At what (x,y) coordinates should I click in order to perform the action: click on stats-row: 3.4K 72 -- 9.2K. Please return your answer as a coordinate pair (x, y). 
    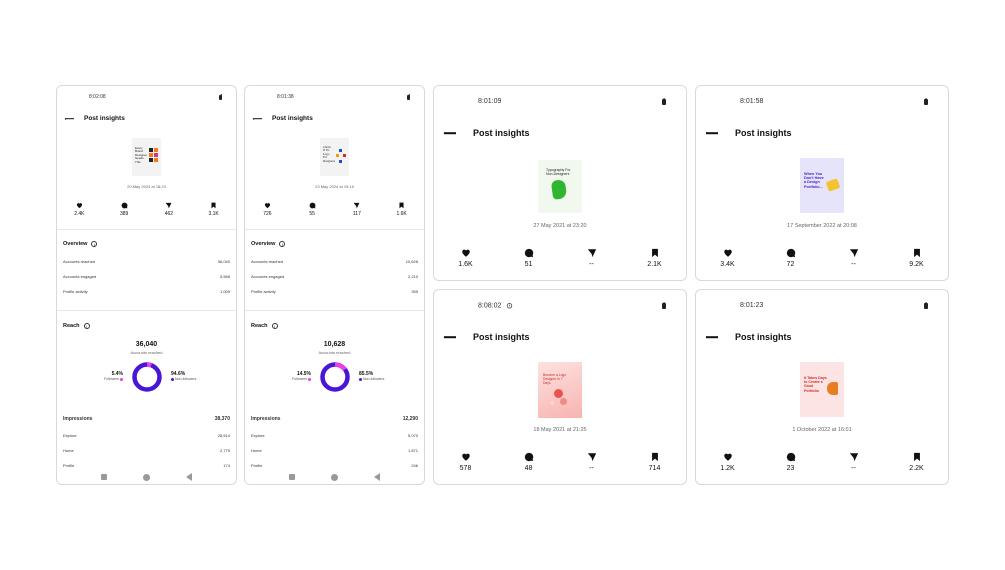
    Looking at the image, I should click on (822, 258).